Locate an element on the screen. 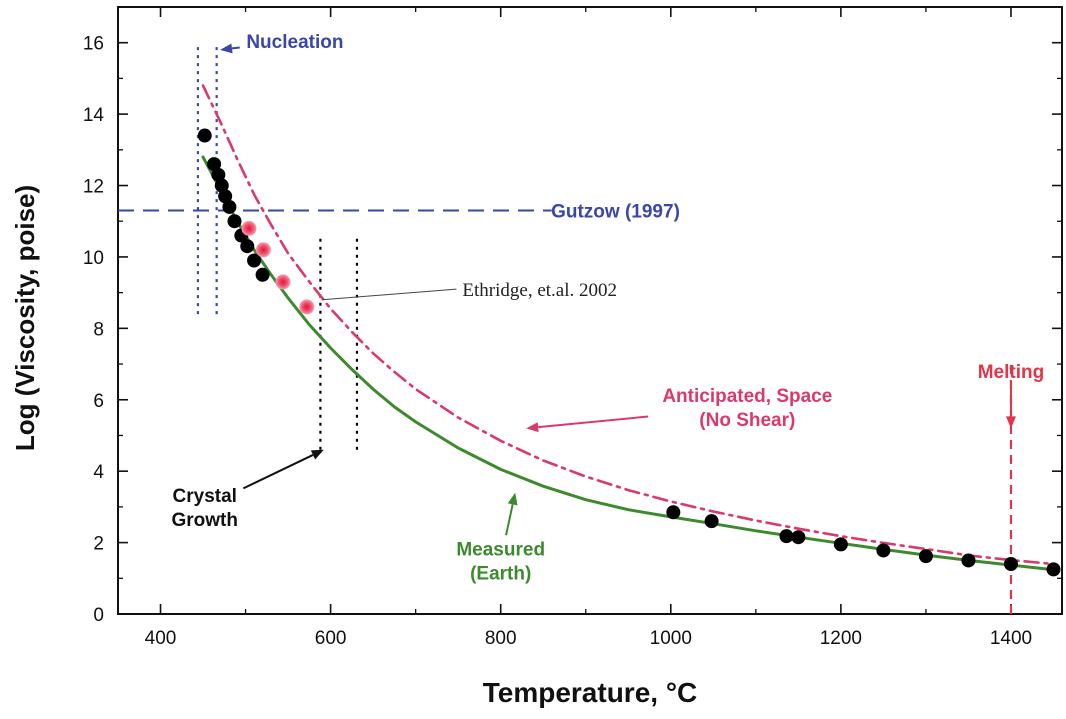 The image size is (1066, 719). annotation-label: Melting is located at coordinates (1011, 372).